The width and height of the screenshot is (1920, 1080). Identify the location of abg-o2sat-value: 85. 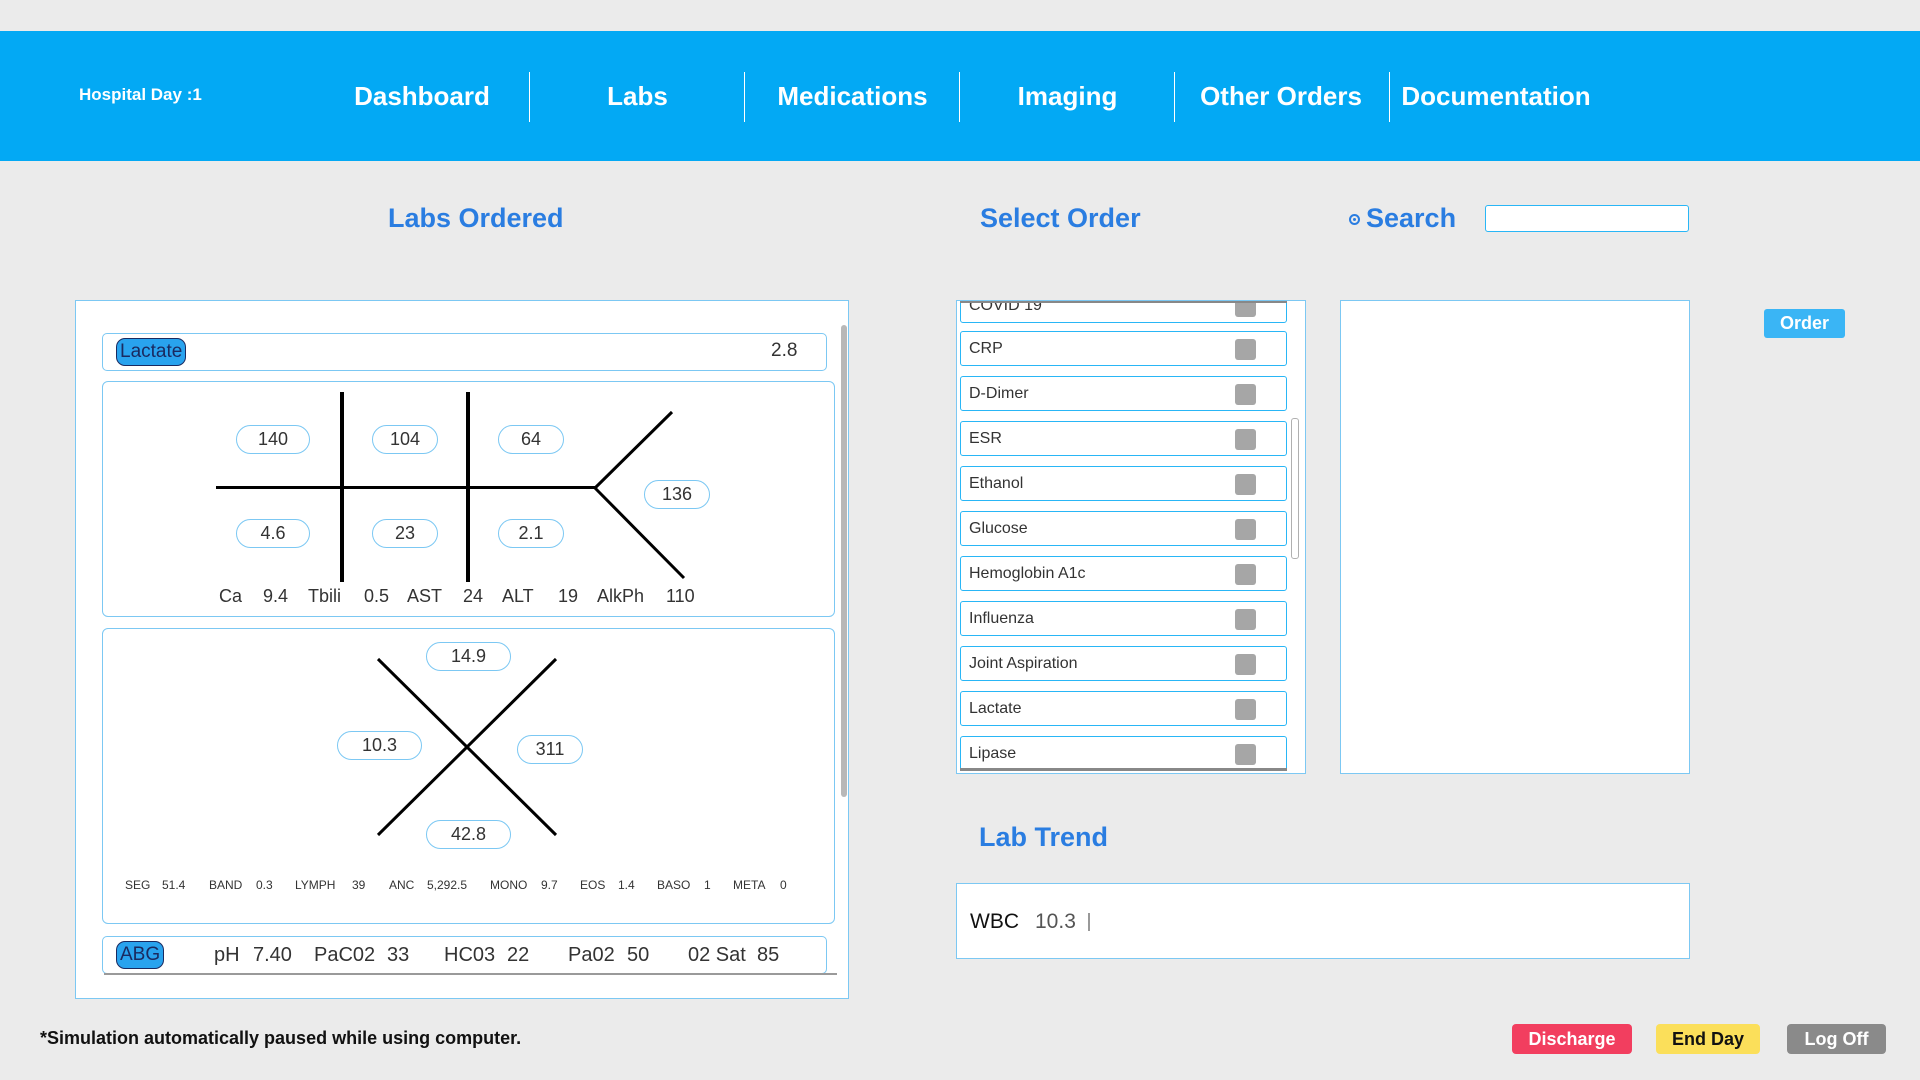
(768, 955).